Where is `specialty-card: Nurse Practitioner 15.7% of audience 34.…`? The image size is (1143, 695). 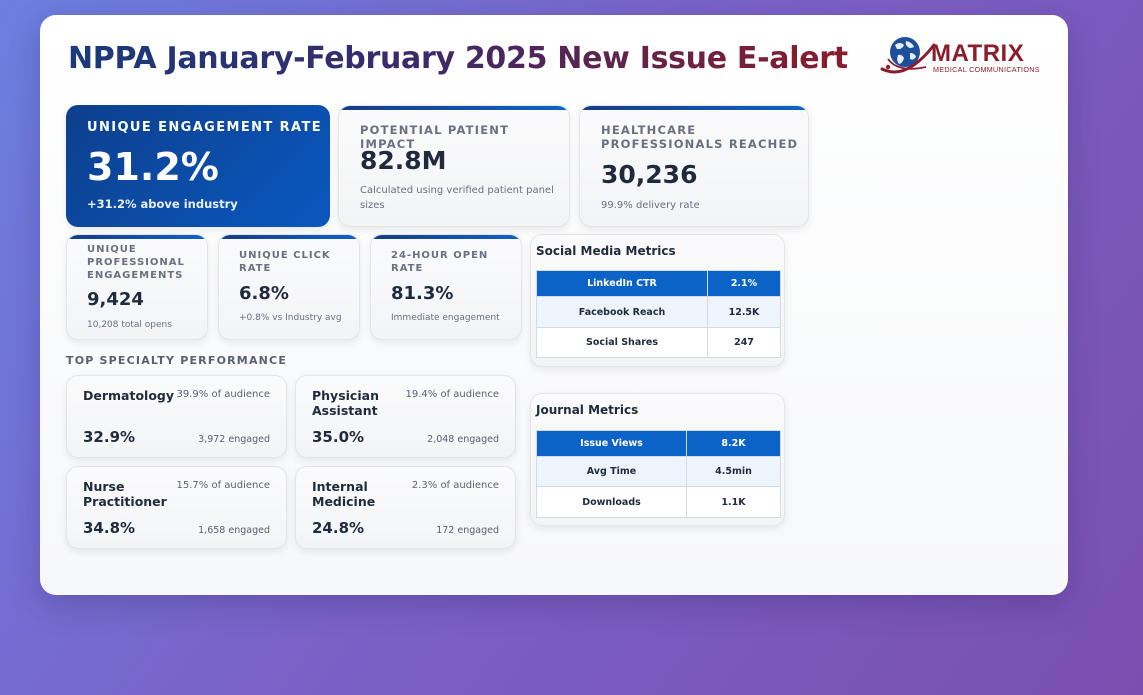
specialty-card: Nurse Practitioner 15.7% of audience 34.… is located at coordinates (176, 507).